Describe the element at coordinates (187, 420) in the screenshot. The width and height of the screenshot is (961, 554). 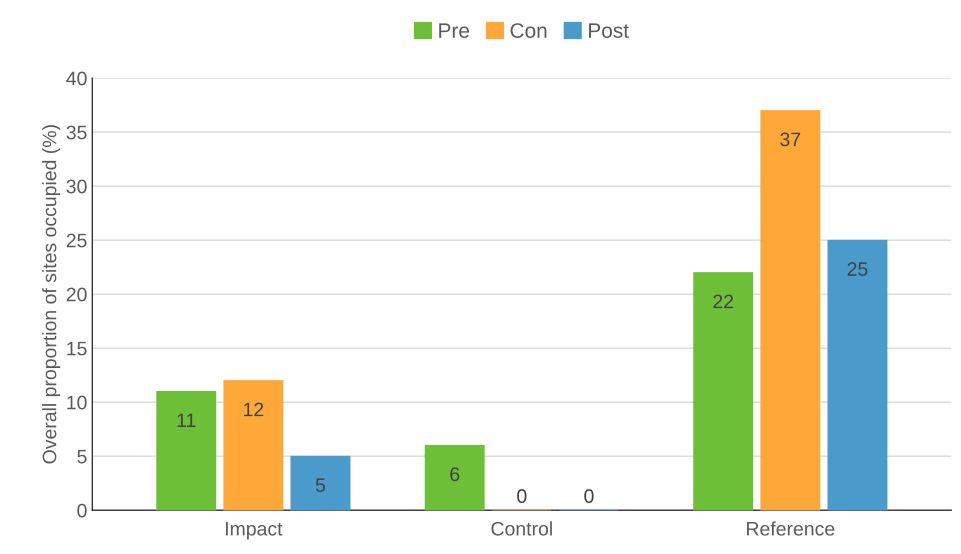
I see `data-label: 11` at that location.